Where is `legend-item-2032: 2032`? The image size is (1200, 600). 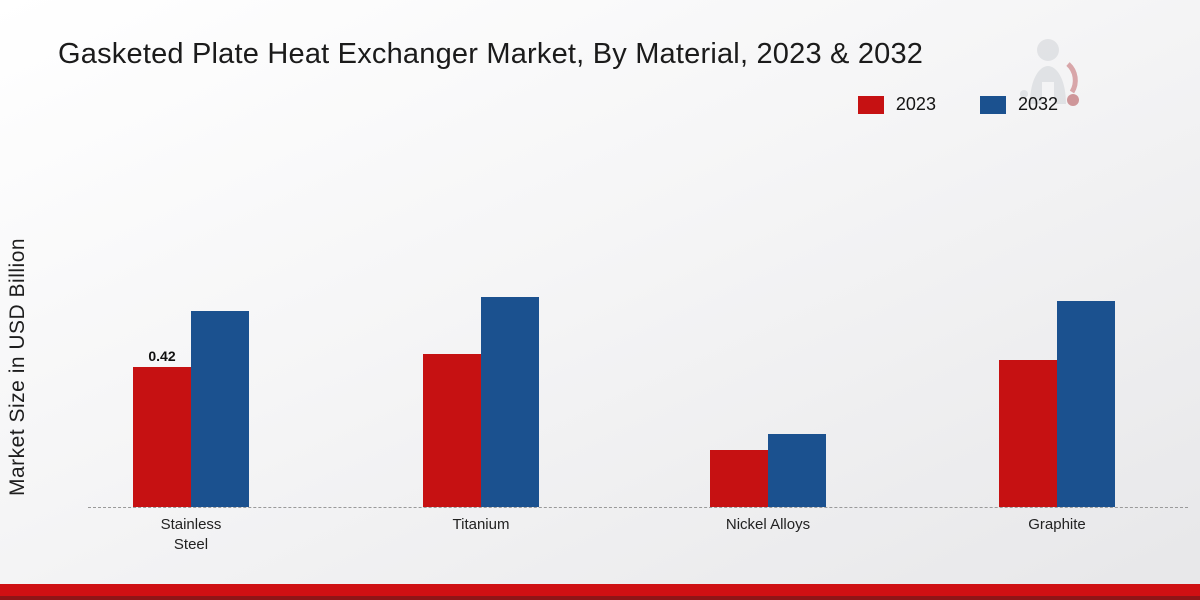
legend-item-2032: 2032 is located at coordinates (1018, 104).